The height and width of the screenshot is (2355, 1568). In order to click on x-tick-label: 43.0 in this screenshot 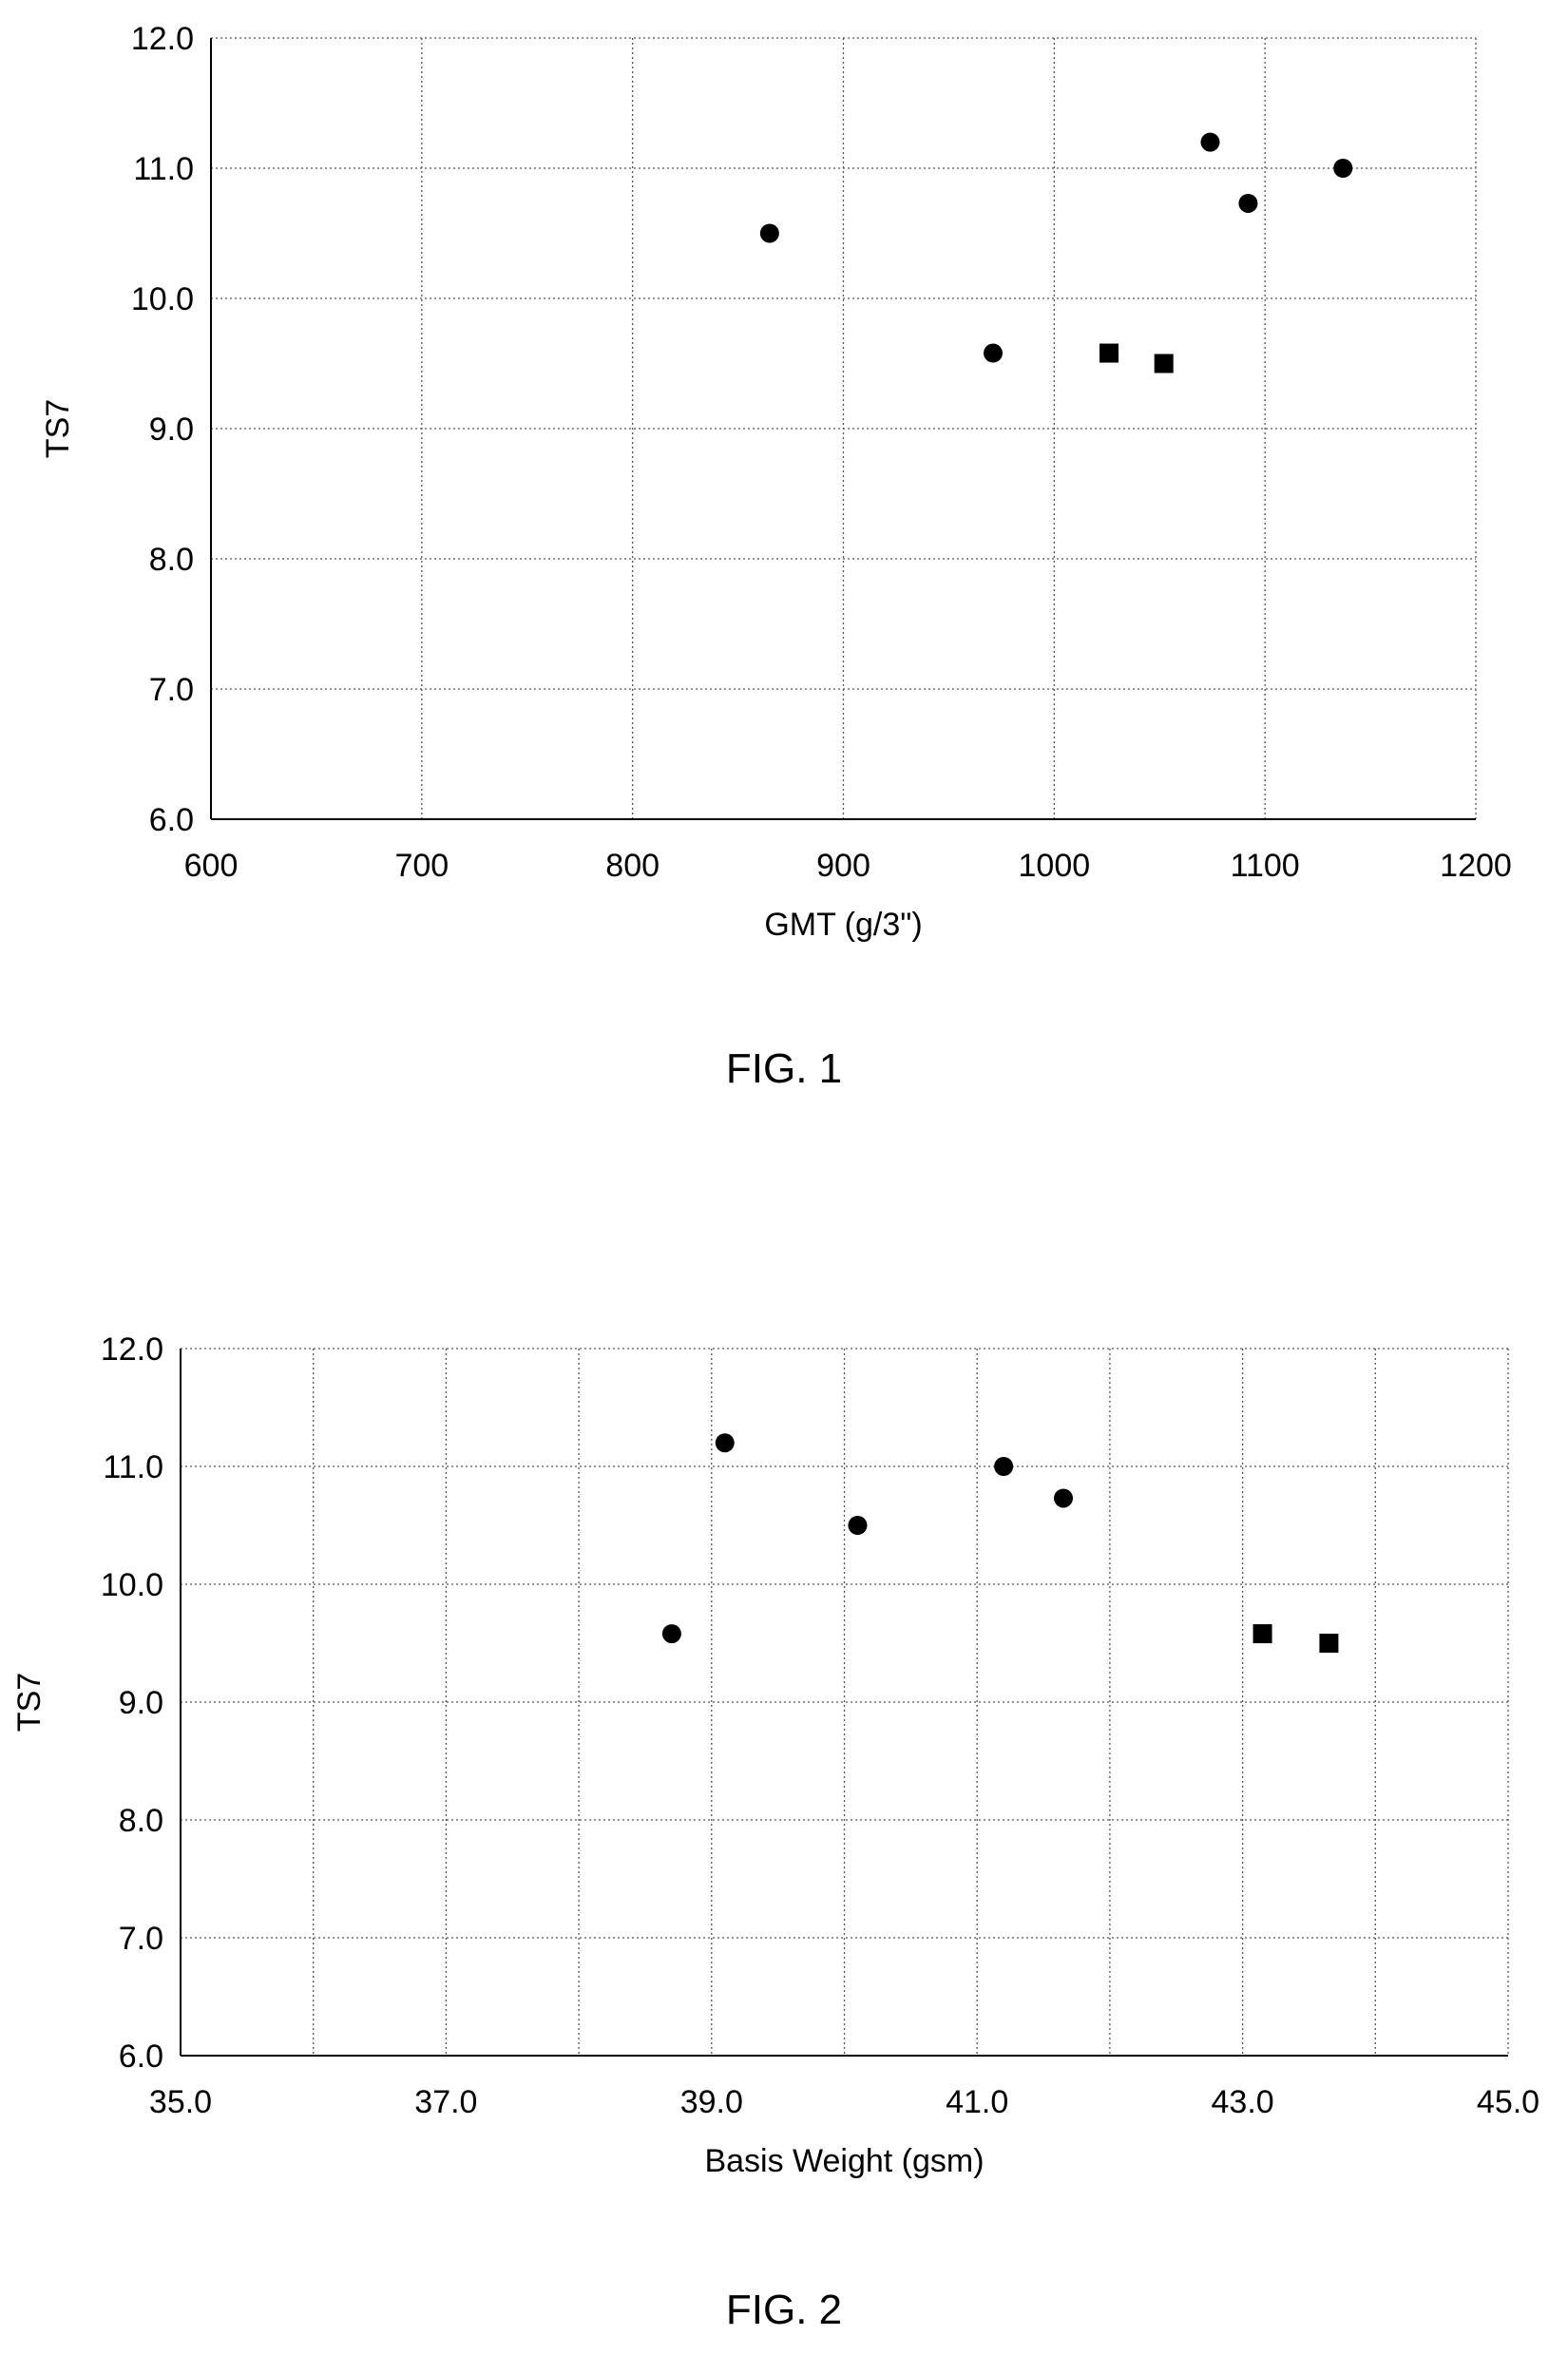, I will do `click(1243, 2102)`.